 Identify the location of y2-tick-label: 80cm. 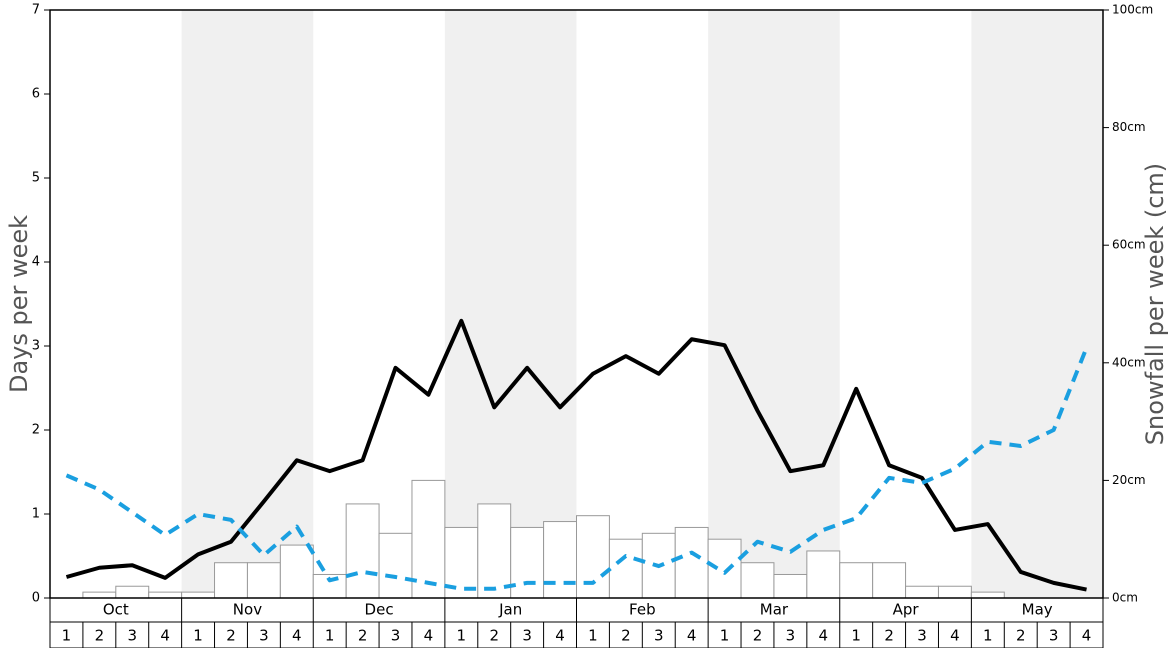
(1129, 127).